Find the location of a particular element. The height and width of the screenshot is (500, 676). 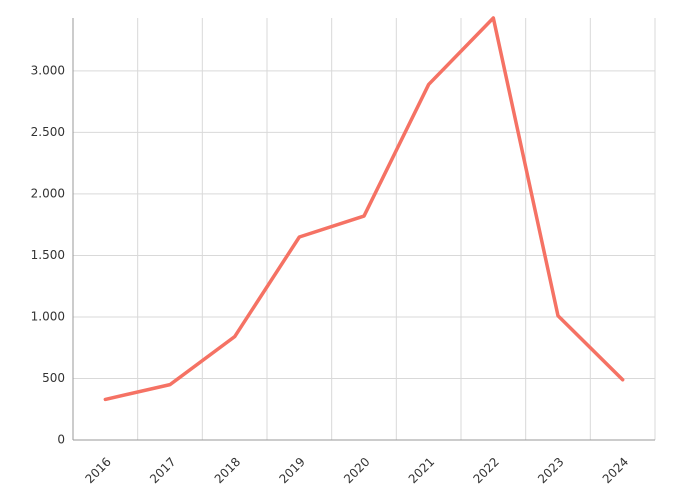

y-tick-label: 500 is located at coordinates (53, 378).